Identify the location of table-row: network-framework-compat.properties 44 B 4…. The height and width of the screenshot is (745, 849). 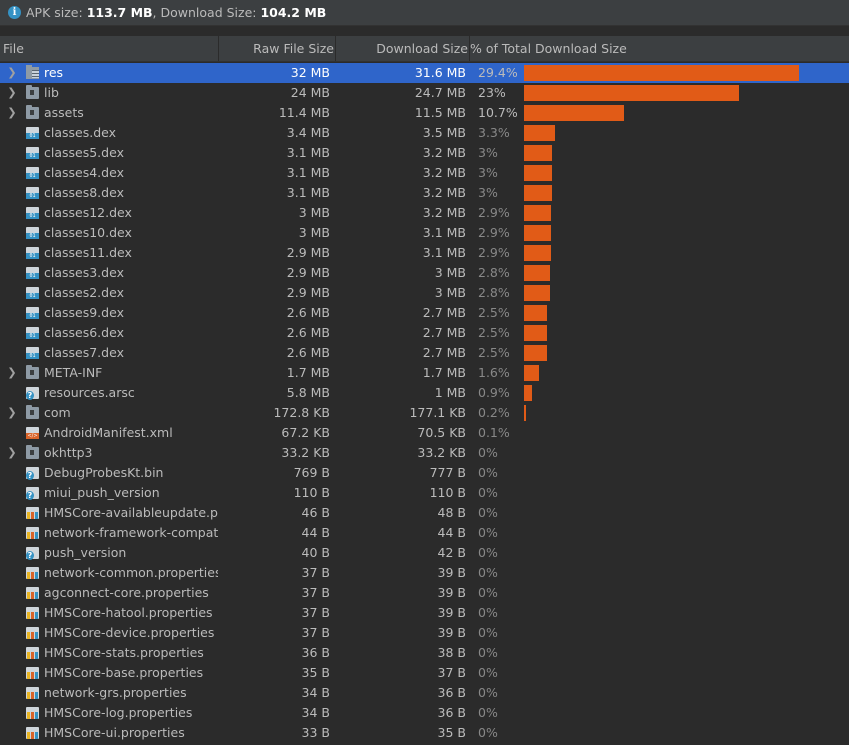
(424, 533).